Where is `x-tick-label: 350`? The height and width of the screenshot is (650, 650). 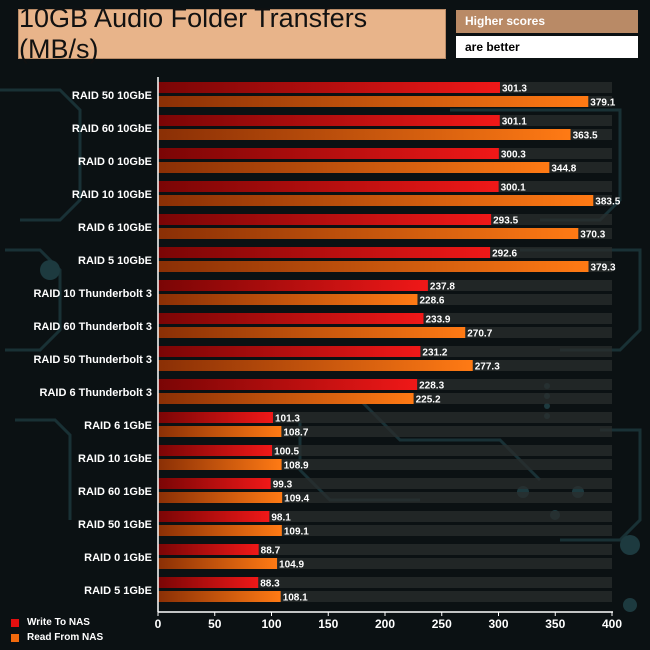
x-tick-label: 350 is located at coordinates (555, 624).